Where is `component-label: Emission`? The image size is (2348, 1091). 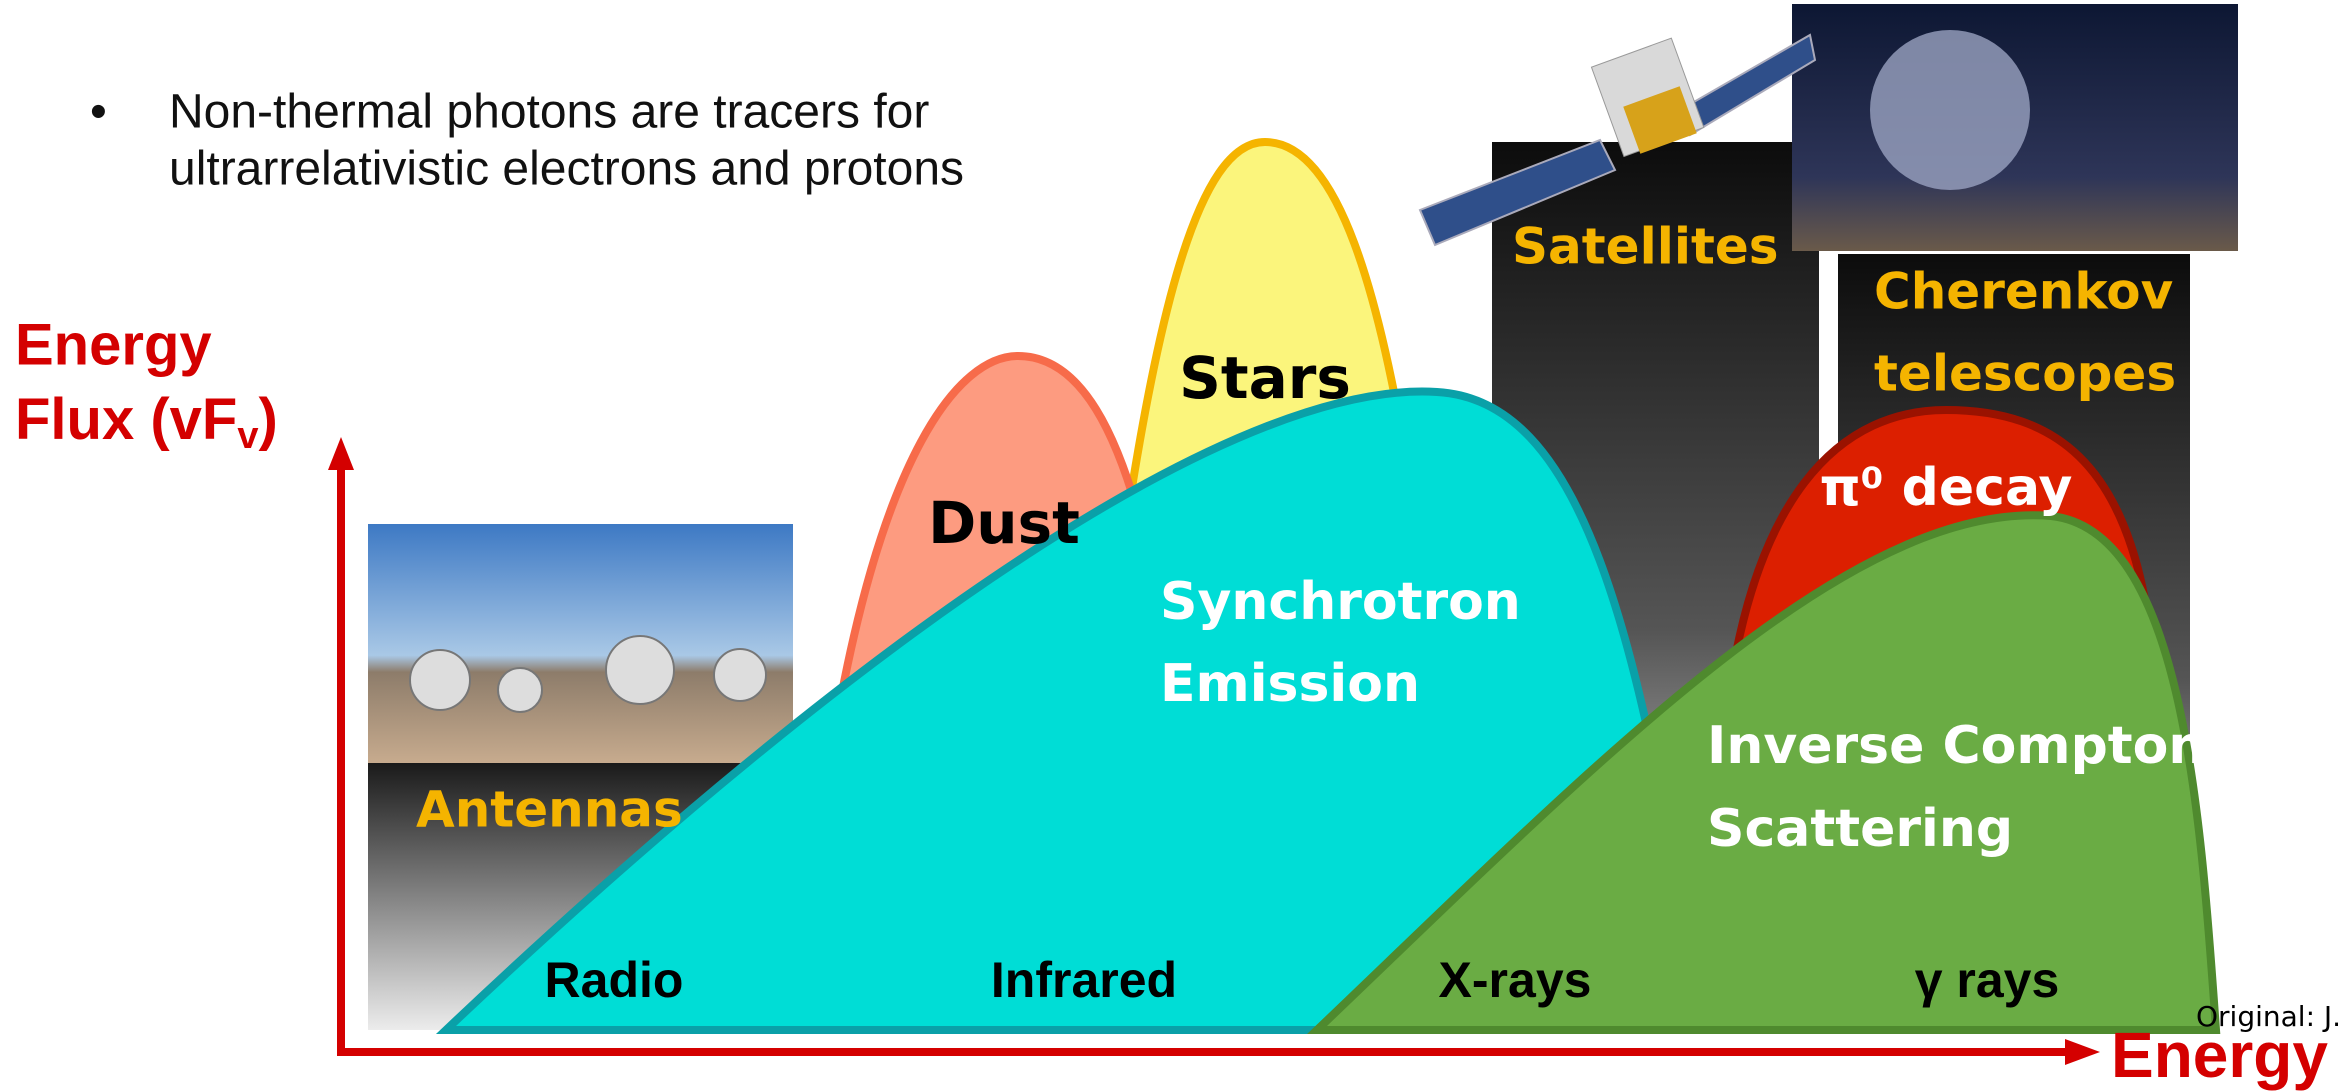
component-label: Emission is located at coordinates (1290, 684).